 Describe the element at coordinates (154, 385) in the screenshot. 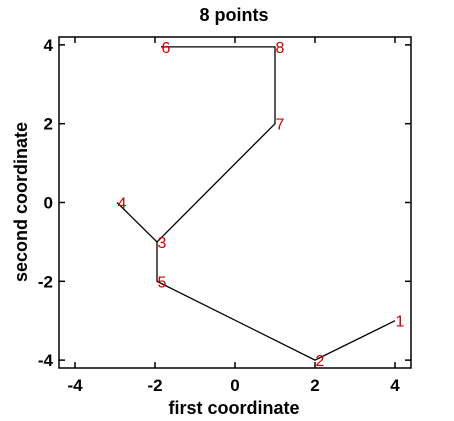

I see `x-tick-label: -2` at that location.